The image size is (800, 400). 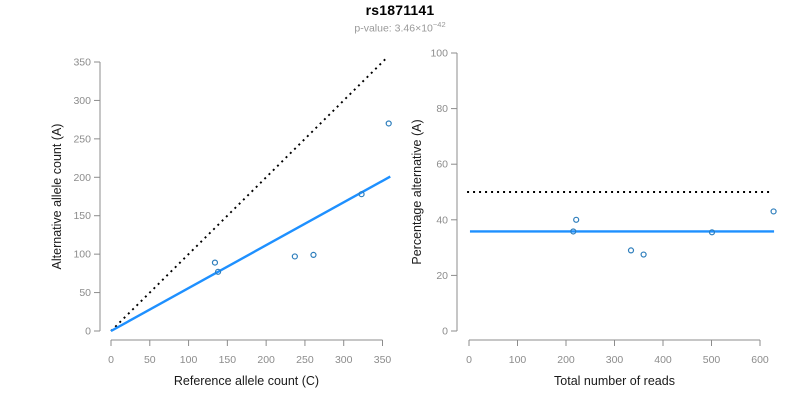 I want to click on y-axis-title: Alternative allele count (A), so click(x=57, y=197).